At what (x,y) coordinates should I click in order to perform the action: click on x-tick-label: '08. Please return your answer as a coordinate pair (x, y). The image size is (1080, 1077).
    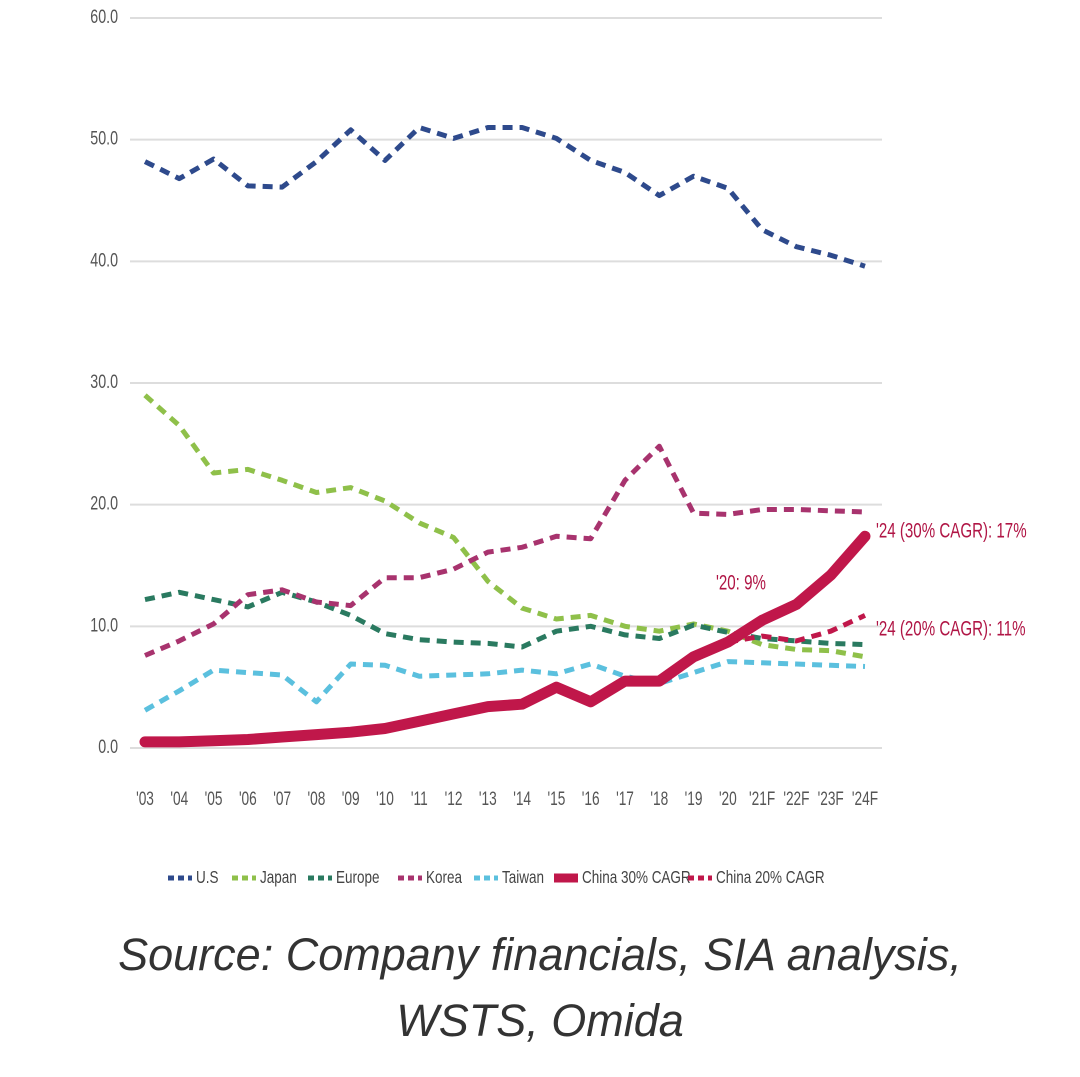
    Looking at the image, I should click on (317, 799).